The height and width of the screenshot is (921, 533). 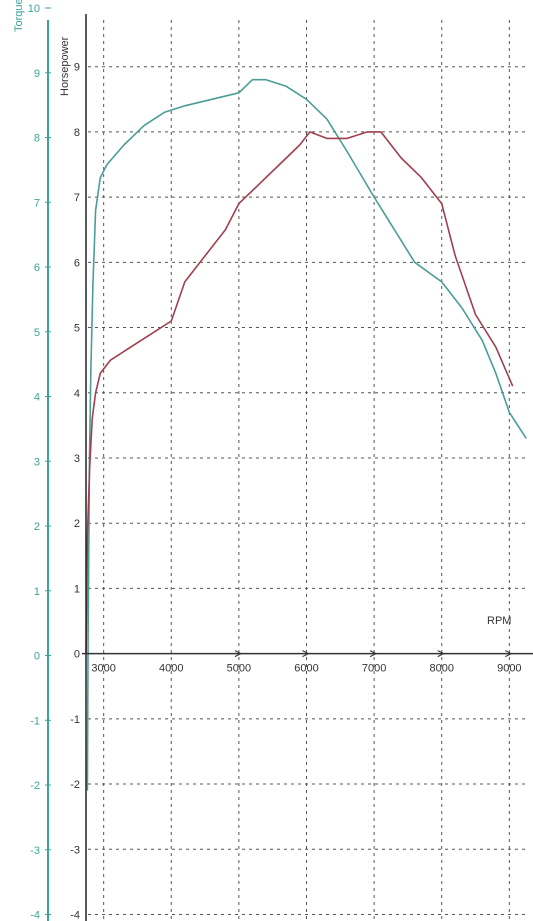 What do you see at coordinates (34, 9) in the screenshot?
I see `torque-tick-label: 10` at bounding box center [34, 9].